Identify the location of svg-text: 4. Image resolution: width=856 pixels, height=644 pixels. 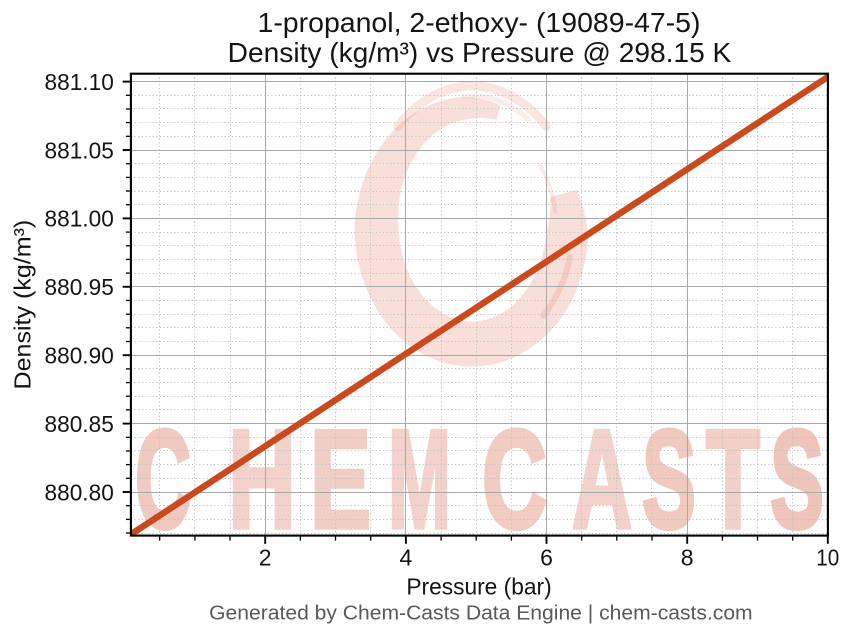
(406, 558).